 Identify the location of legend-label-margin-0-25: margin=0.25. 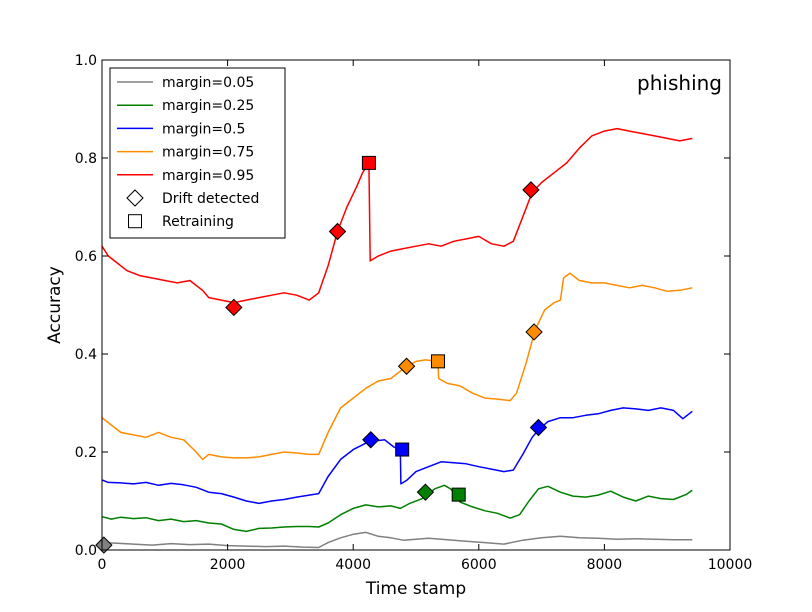
(208, 106).